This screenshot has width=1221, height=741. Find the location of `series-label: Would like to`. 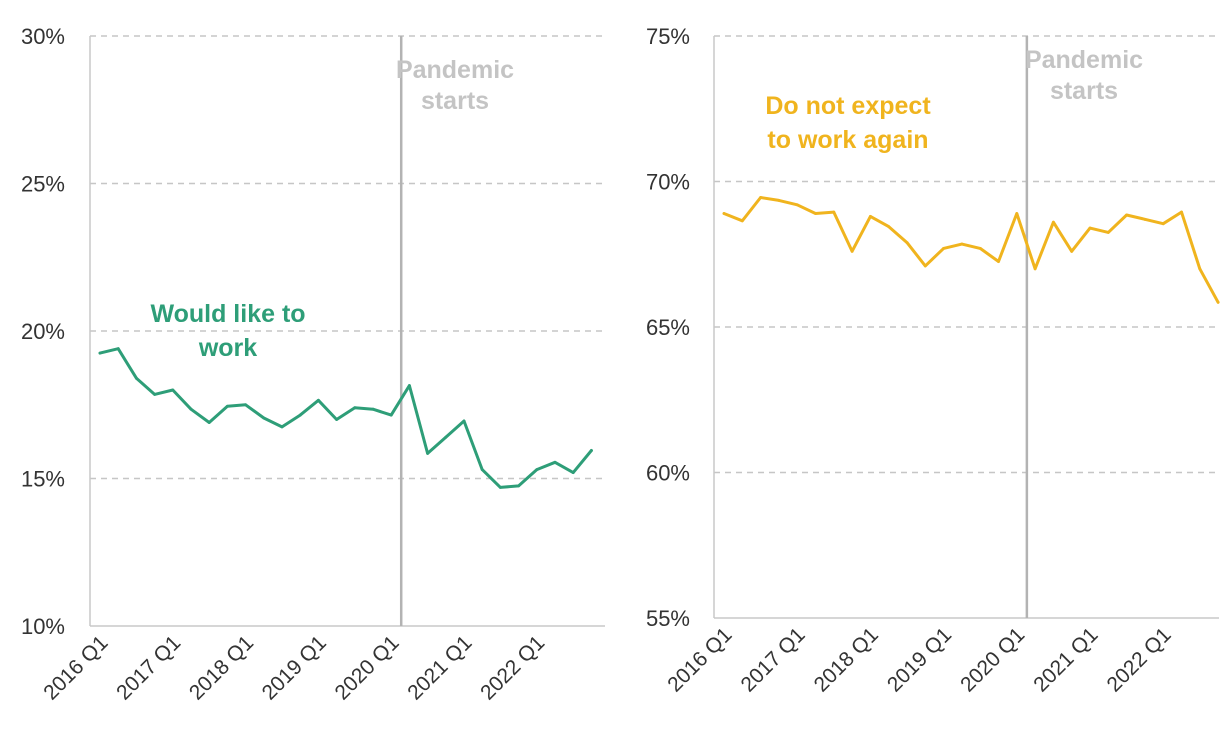

series-label: Would like to is located at coordinates (227, 314).